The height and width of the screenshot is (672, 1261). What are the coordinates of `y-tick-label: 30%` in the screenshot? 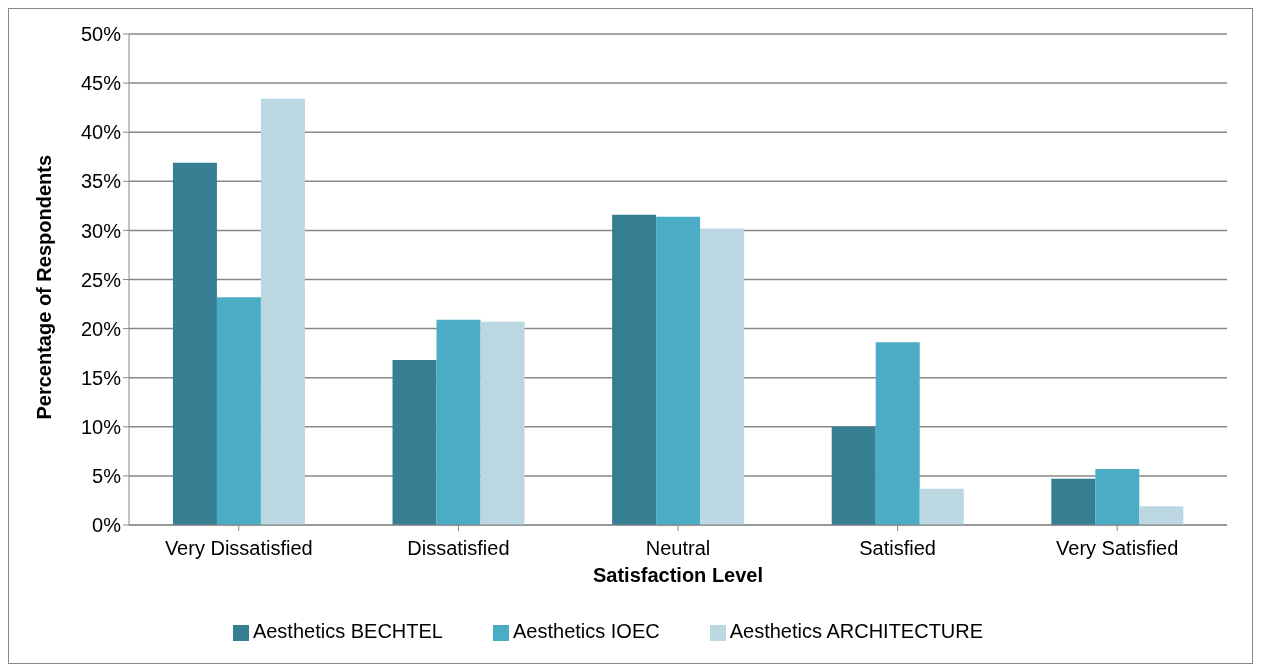 It's located at (101, 230).